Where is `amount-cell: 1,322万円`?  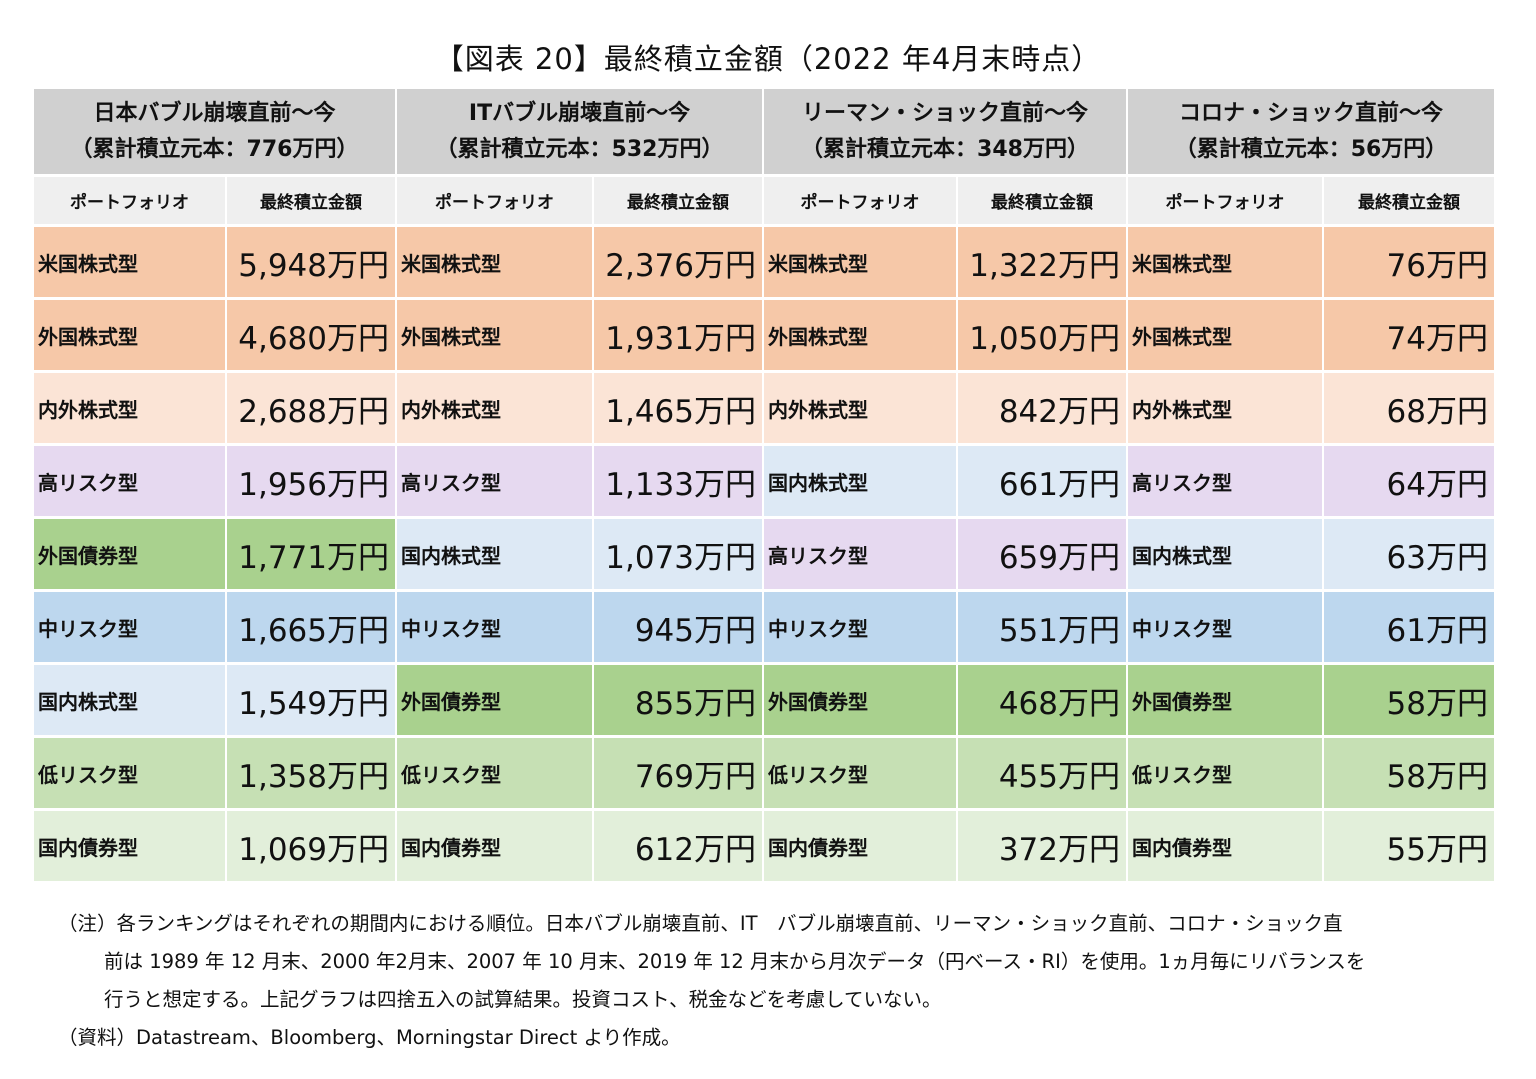
amount-cell: 1,322万円 is located at coordinates (1043, 263).